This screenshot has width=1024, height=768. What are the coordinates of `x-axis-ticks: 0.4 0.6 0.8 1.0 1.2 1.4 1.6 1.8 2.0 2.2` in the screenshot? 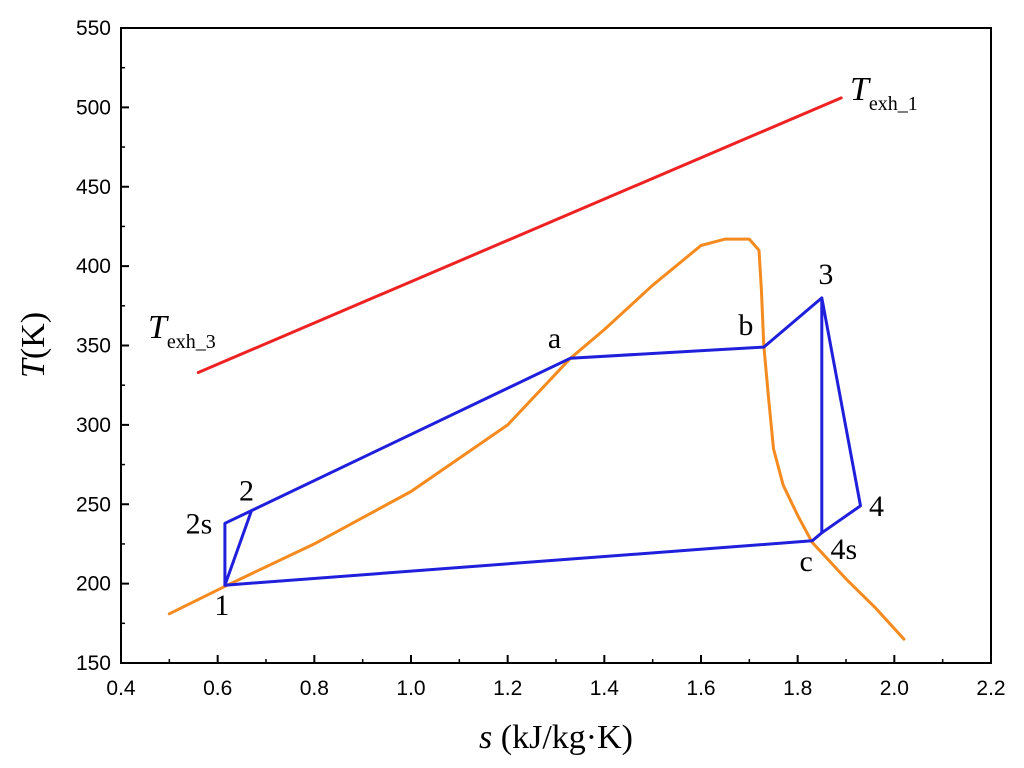 It's located at (556, 677).